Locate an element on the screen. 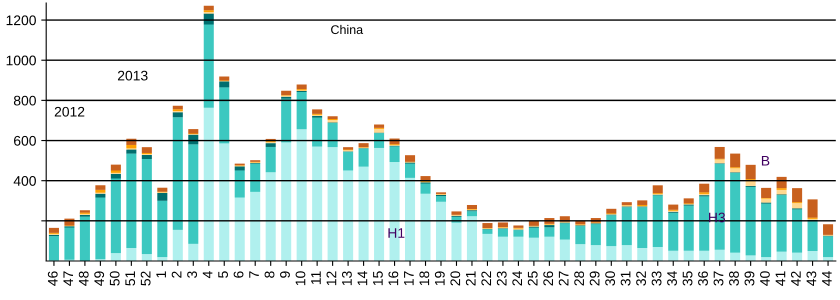  x-tick-label: 49 is located at coordinates (99, 278).